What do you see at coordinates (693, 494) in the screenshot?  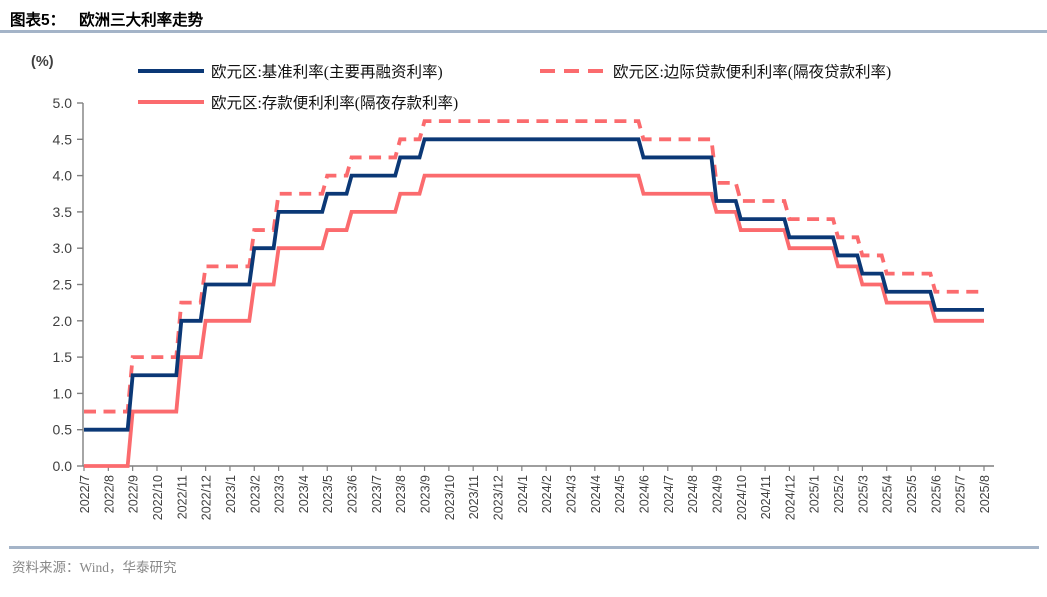 I see `x-tick-label: 2024/8` at bounding box center [693, 494].